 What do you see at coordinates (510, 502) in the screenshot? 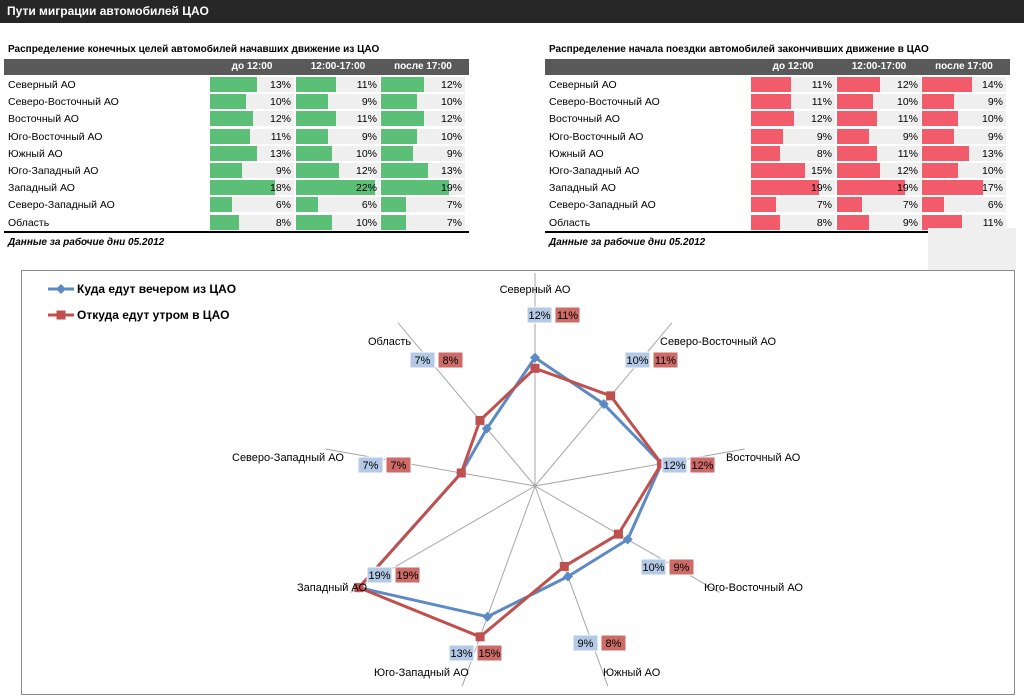
I see `series-line` at bounding box center [510, 502].